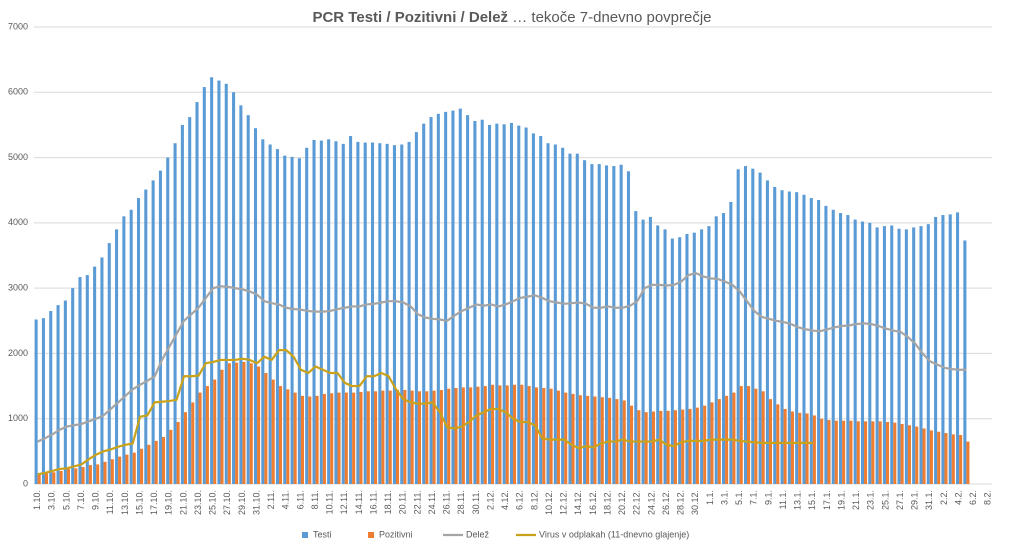  Describe the element at coordinates (490, 500) in the screenshot. I see `x-tick-label: 2.12.` at that location.